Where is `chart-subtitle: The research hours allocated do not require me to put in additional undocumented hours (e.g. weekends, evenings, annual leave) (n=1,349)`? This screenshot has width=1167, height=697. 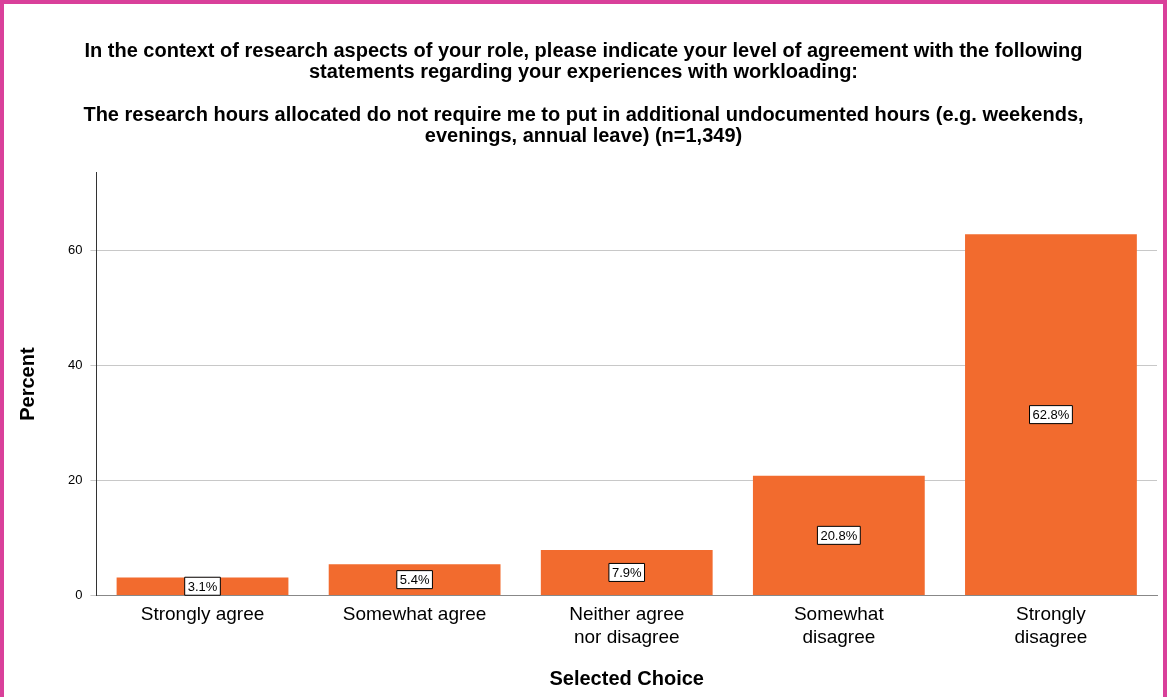
chart-subtitle: The research hours allocated do not require me to put in additional undocumented hours (e.g. weekends, evenings, annual leave) (n=1,349) is located at coordinates (583, 124).